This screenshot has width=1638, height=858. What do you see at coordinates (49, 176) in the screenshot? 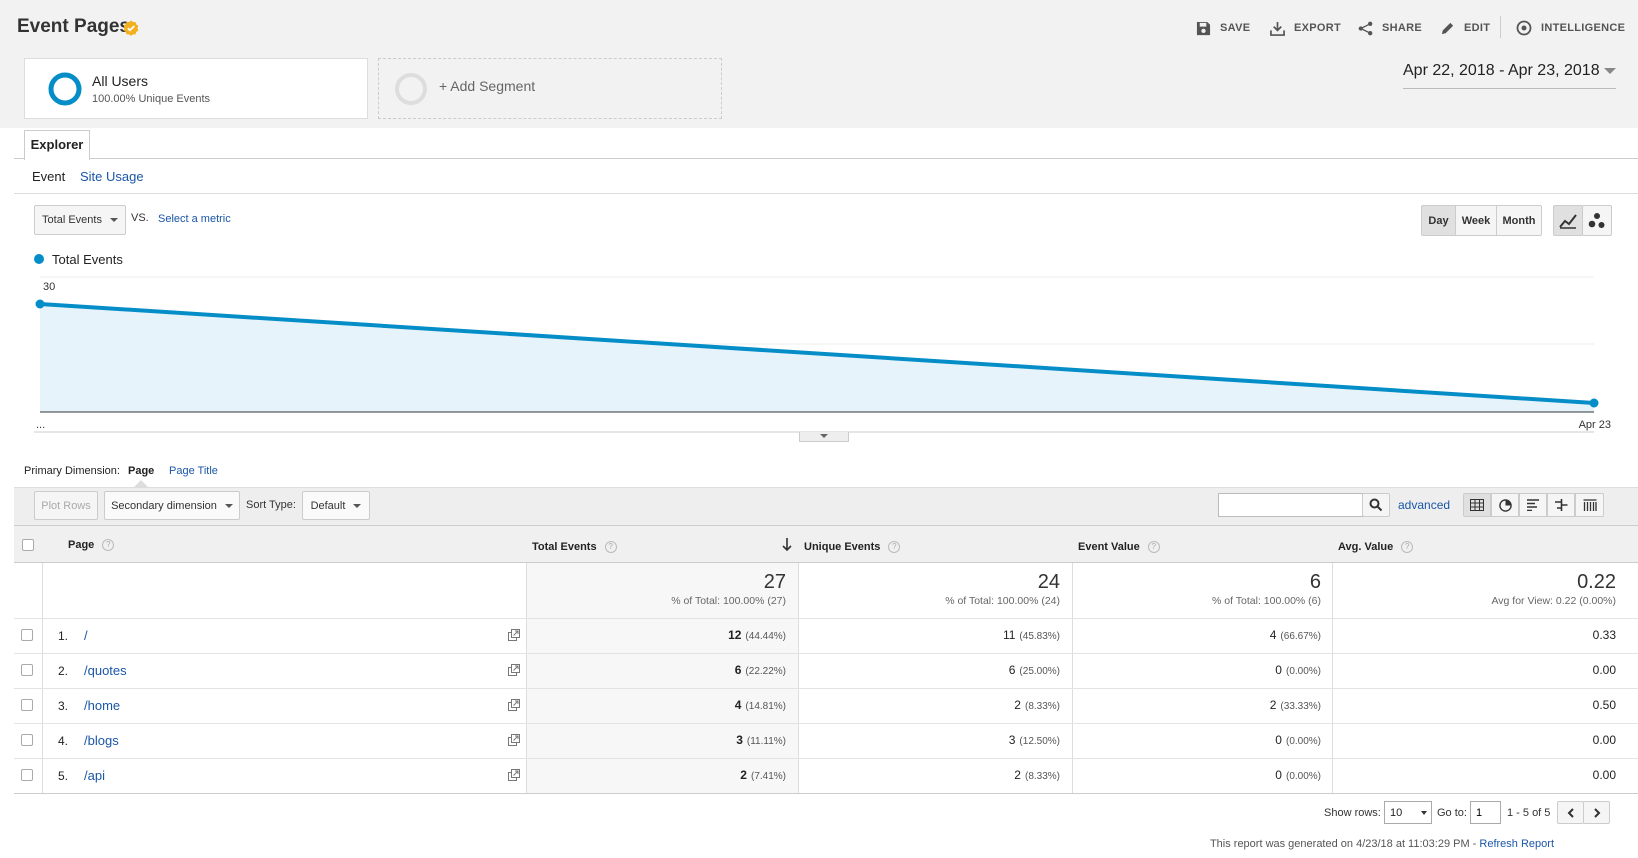
I see `subtab-event: Event` at bounding box center [49, 176].